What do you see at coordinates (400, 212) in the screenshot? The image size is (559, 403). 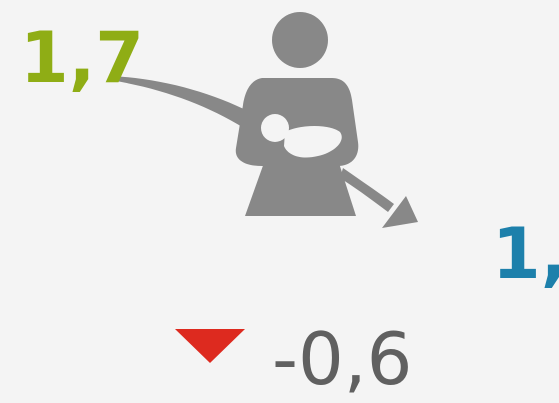 I see `arrow-head` at bounding box center [400, 212].